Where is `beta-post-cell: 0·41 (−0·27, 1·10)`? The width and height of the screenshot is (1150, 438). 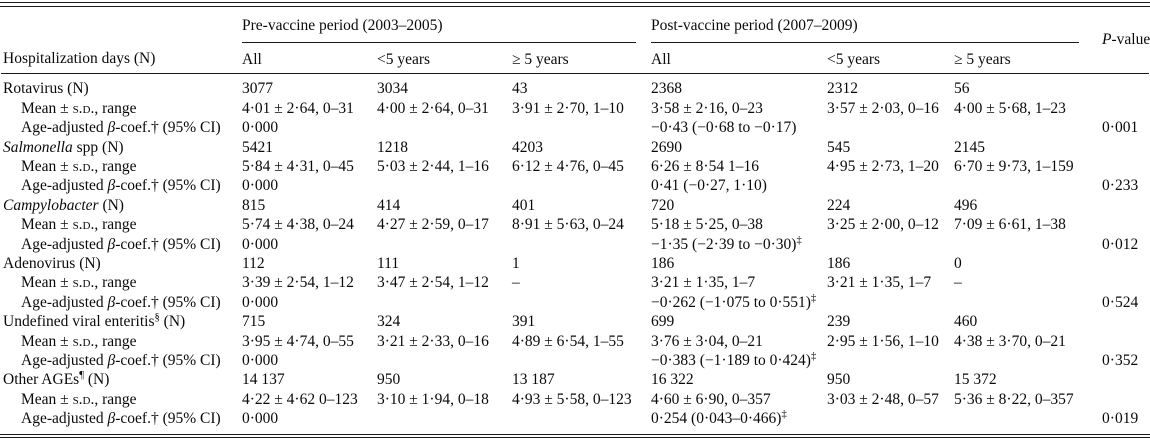 beta-post-cell: 0·41 (−0·27, 1·10) is located at coordinates (802, 185).